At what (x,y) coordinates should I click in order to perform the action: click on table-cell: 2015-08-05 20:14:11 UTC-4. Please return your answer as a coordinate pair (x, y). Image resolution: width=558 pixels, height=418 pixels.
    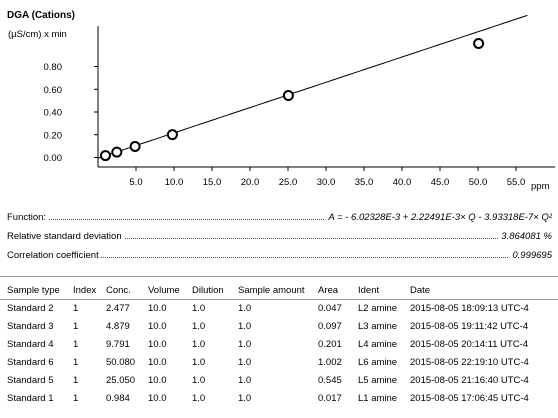
    Looking at the image, I should click on (469, 344).